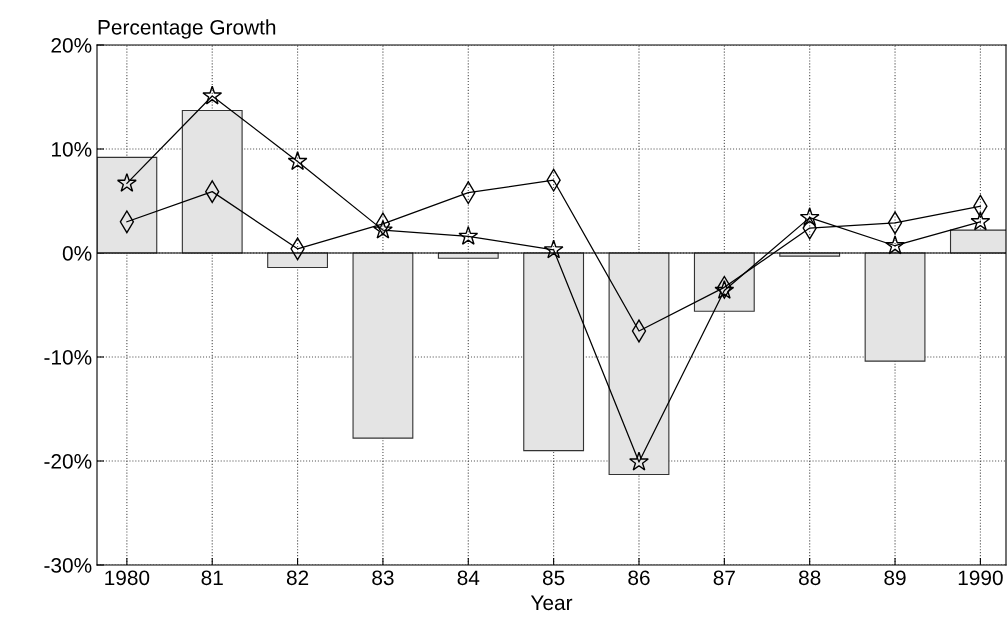  Describe the element at coordinates (71, 45) in the screenshot. I see `y-tick-label: 20%` at that location.